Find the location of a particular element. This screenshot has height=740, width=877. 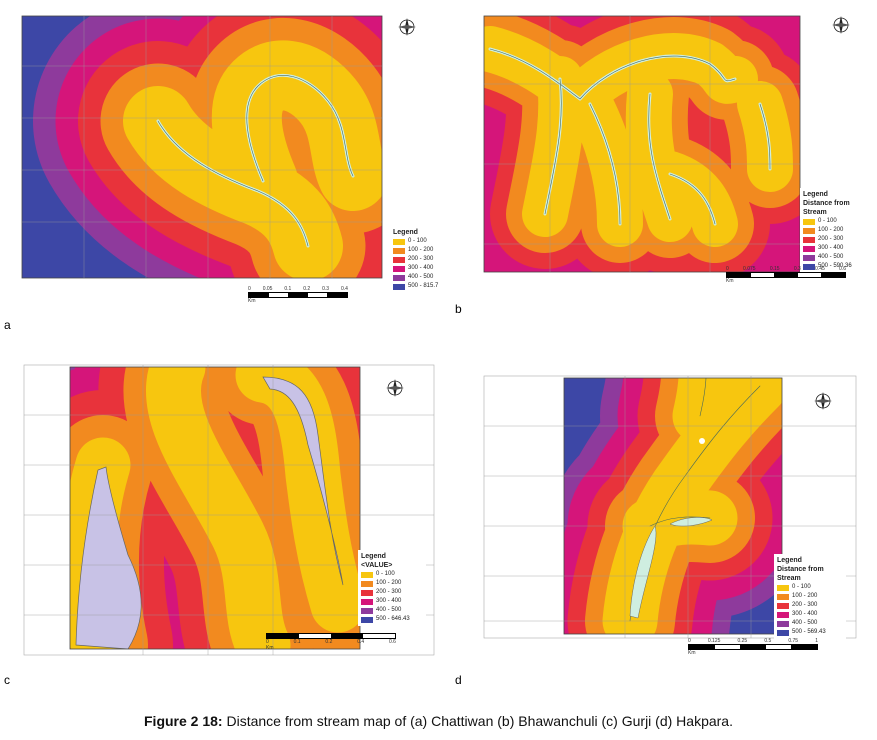

scale-tick: 0.125 is located at coordinates (714, 641).